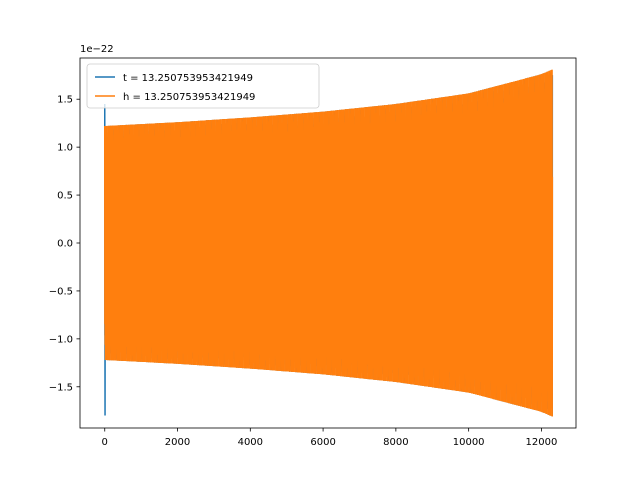 This screenshot has height=480, width=640. I want to click on y-tick-label-2: −0.5, so click(61, 291).